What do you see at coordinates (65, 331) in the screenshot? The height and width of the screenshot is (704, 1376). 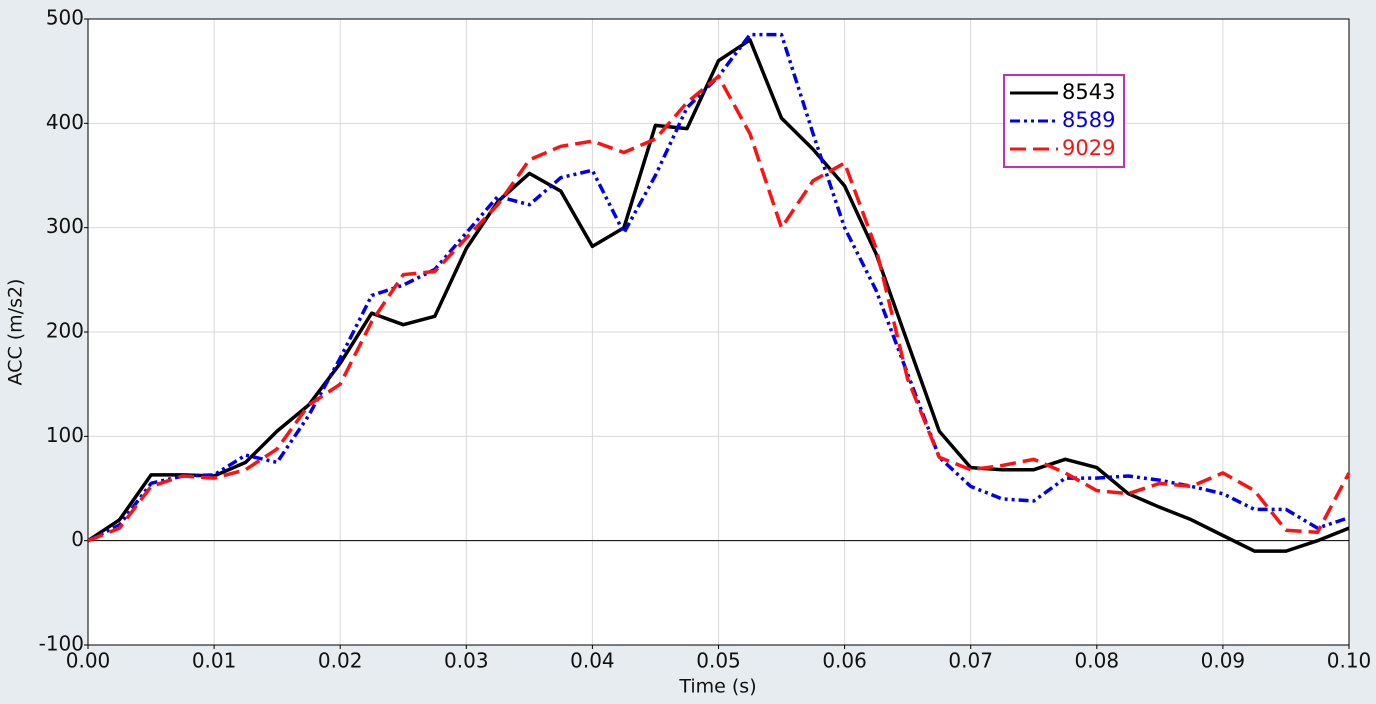 I see `y-tick-label: 200` at bounding box center [65, 331].